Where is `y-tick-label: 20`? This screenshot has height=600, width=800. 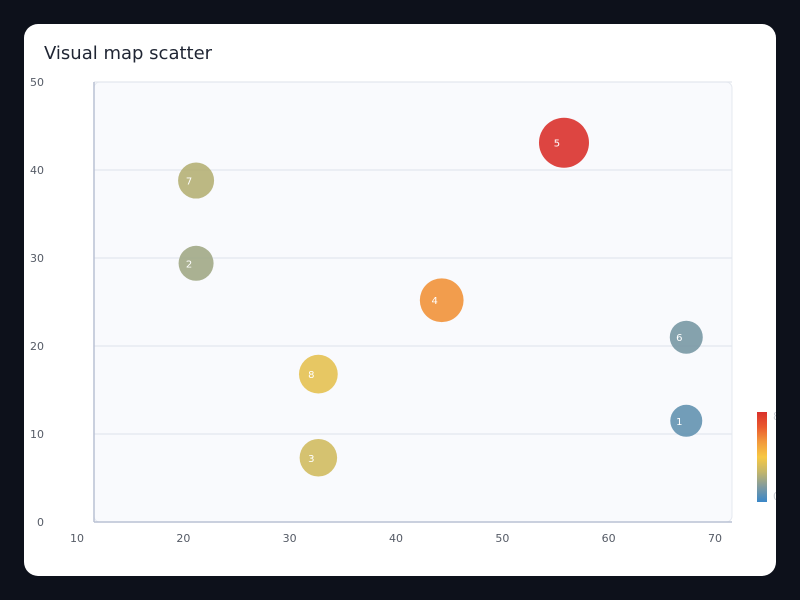 y-tick-label: 20 is located at coordinates (37, 346).